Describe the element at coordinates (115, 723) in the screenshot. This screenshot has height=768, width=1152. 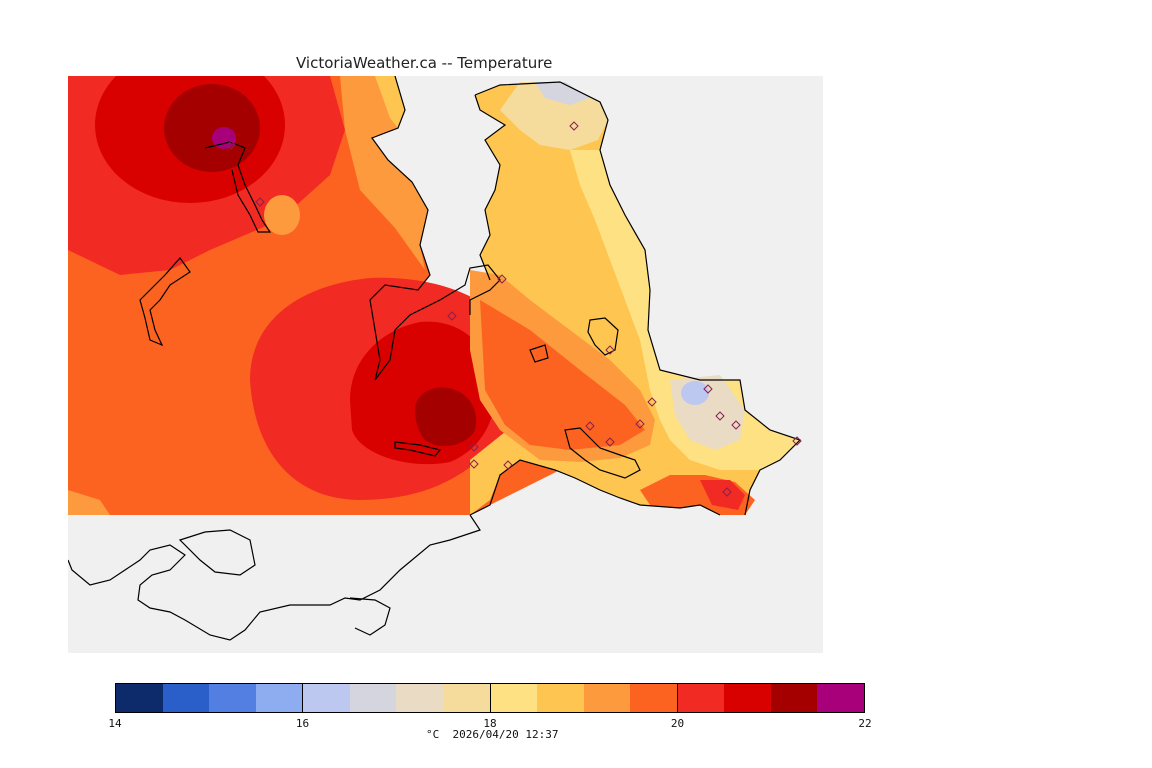
I see `tick-label: 14` at that location.